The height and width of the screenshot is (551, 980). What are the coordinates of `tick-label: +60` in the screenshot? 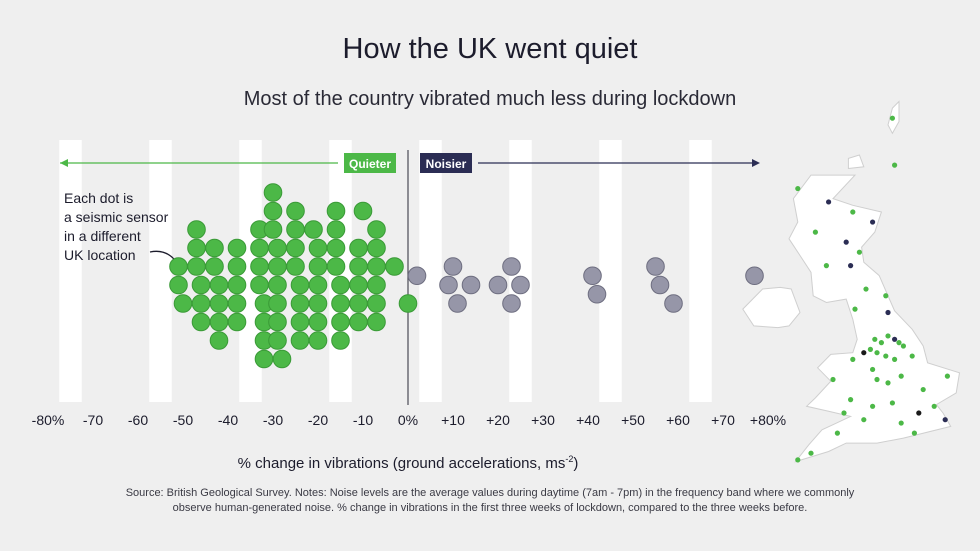 It's located at (678, 420).